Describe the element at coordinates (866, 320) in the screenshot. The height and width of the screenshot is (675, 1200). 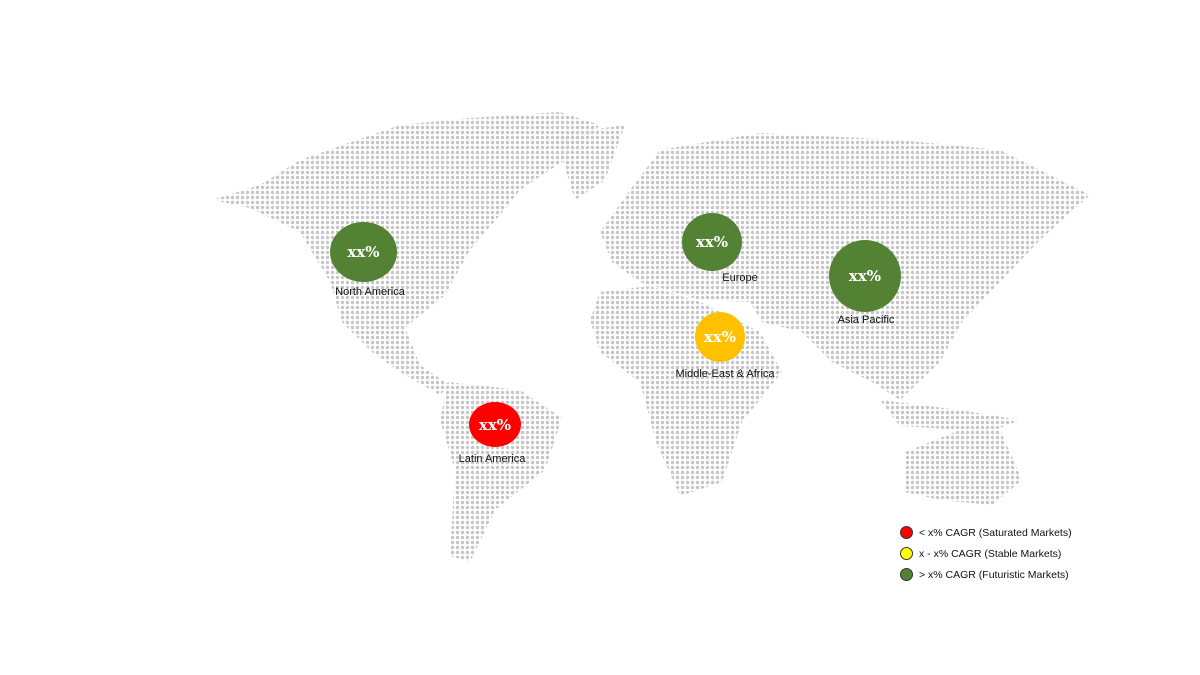
I see `asia-pacific-label: Asia Pacific` at that location.